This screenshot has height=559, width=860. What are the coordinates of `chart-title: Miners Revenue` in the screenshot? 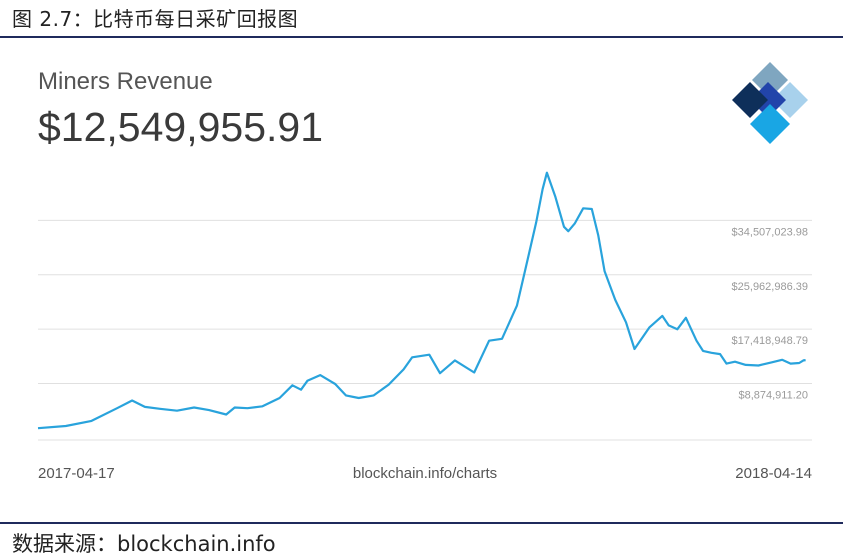 It's located at (125, 81).